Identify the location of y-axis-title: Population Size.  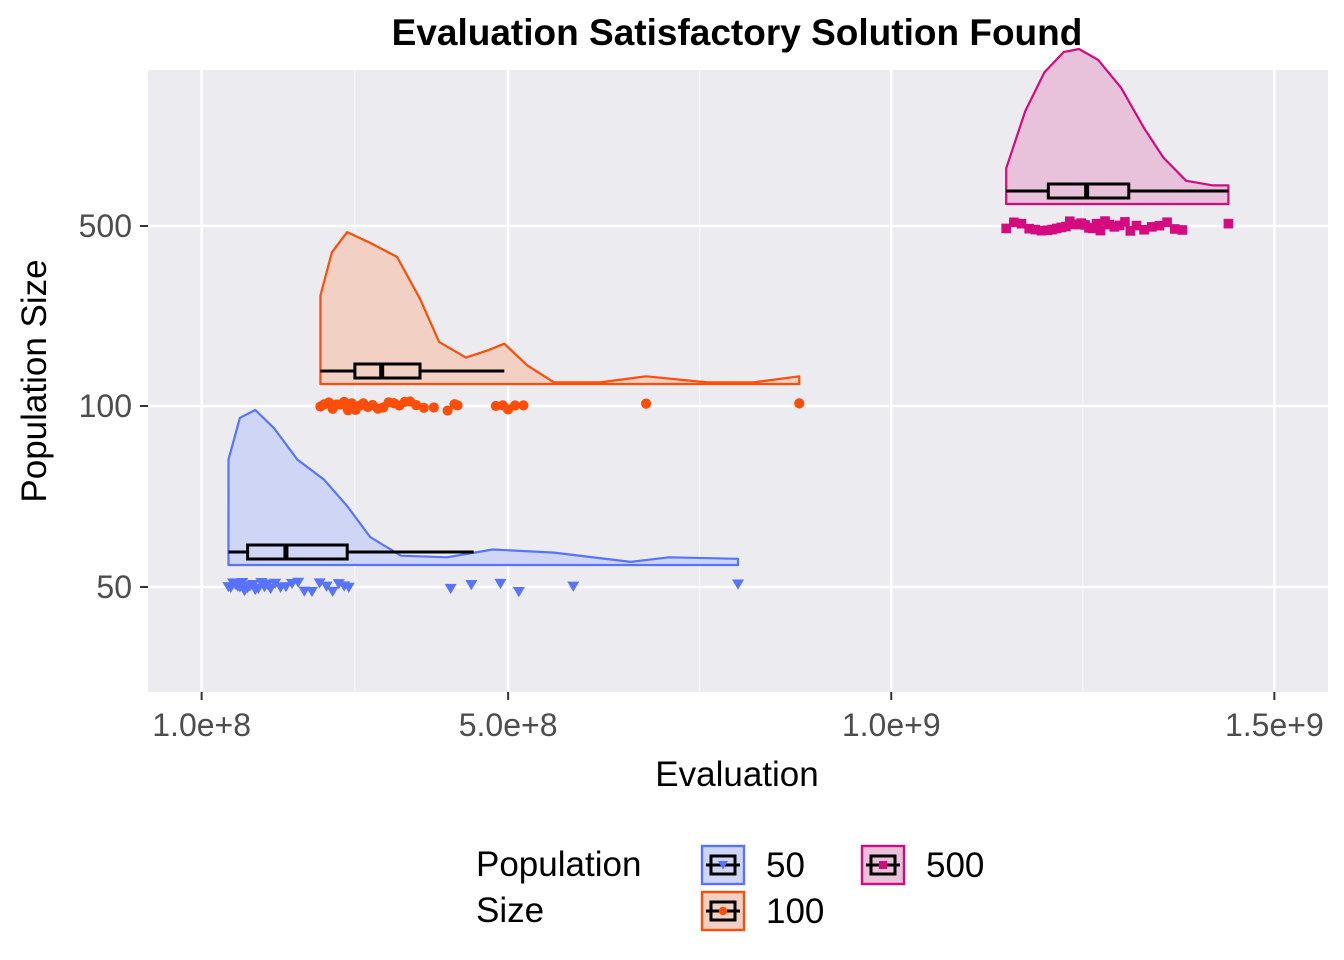
(34, 380).